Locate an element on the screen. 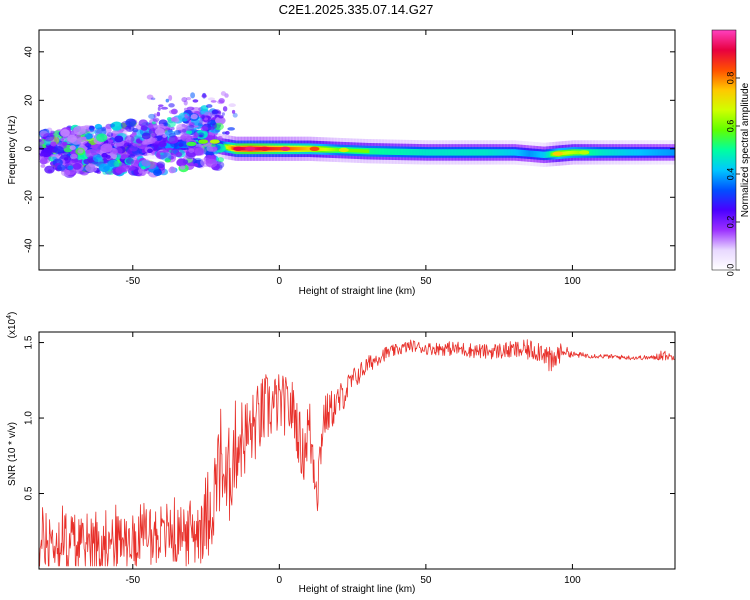 The height and width of the screenshot is (600, 750). x-tick-label: -50 is located at coordinates (133, 281).